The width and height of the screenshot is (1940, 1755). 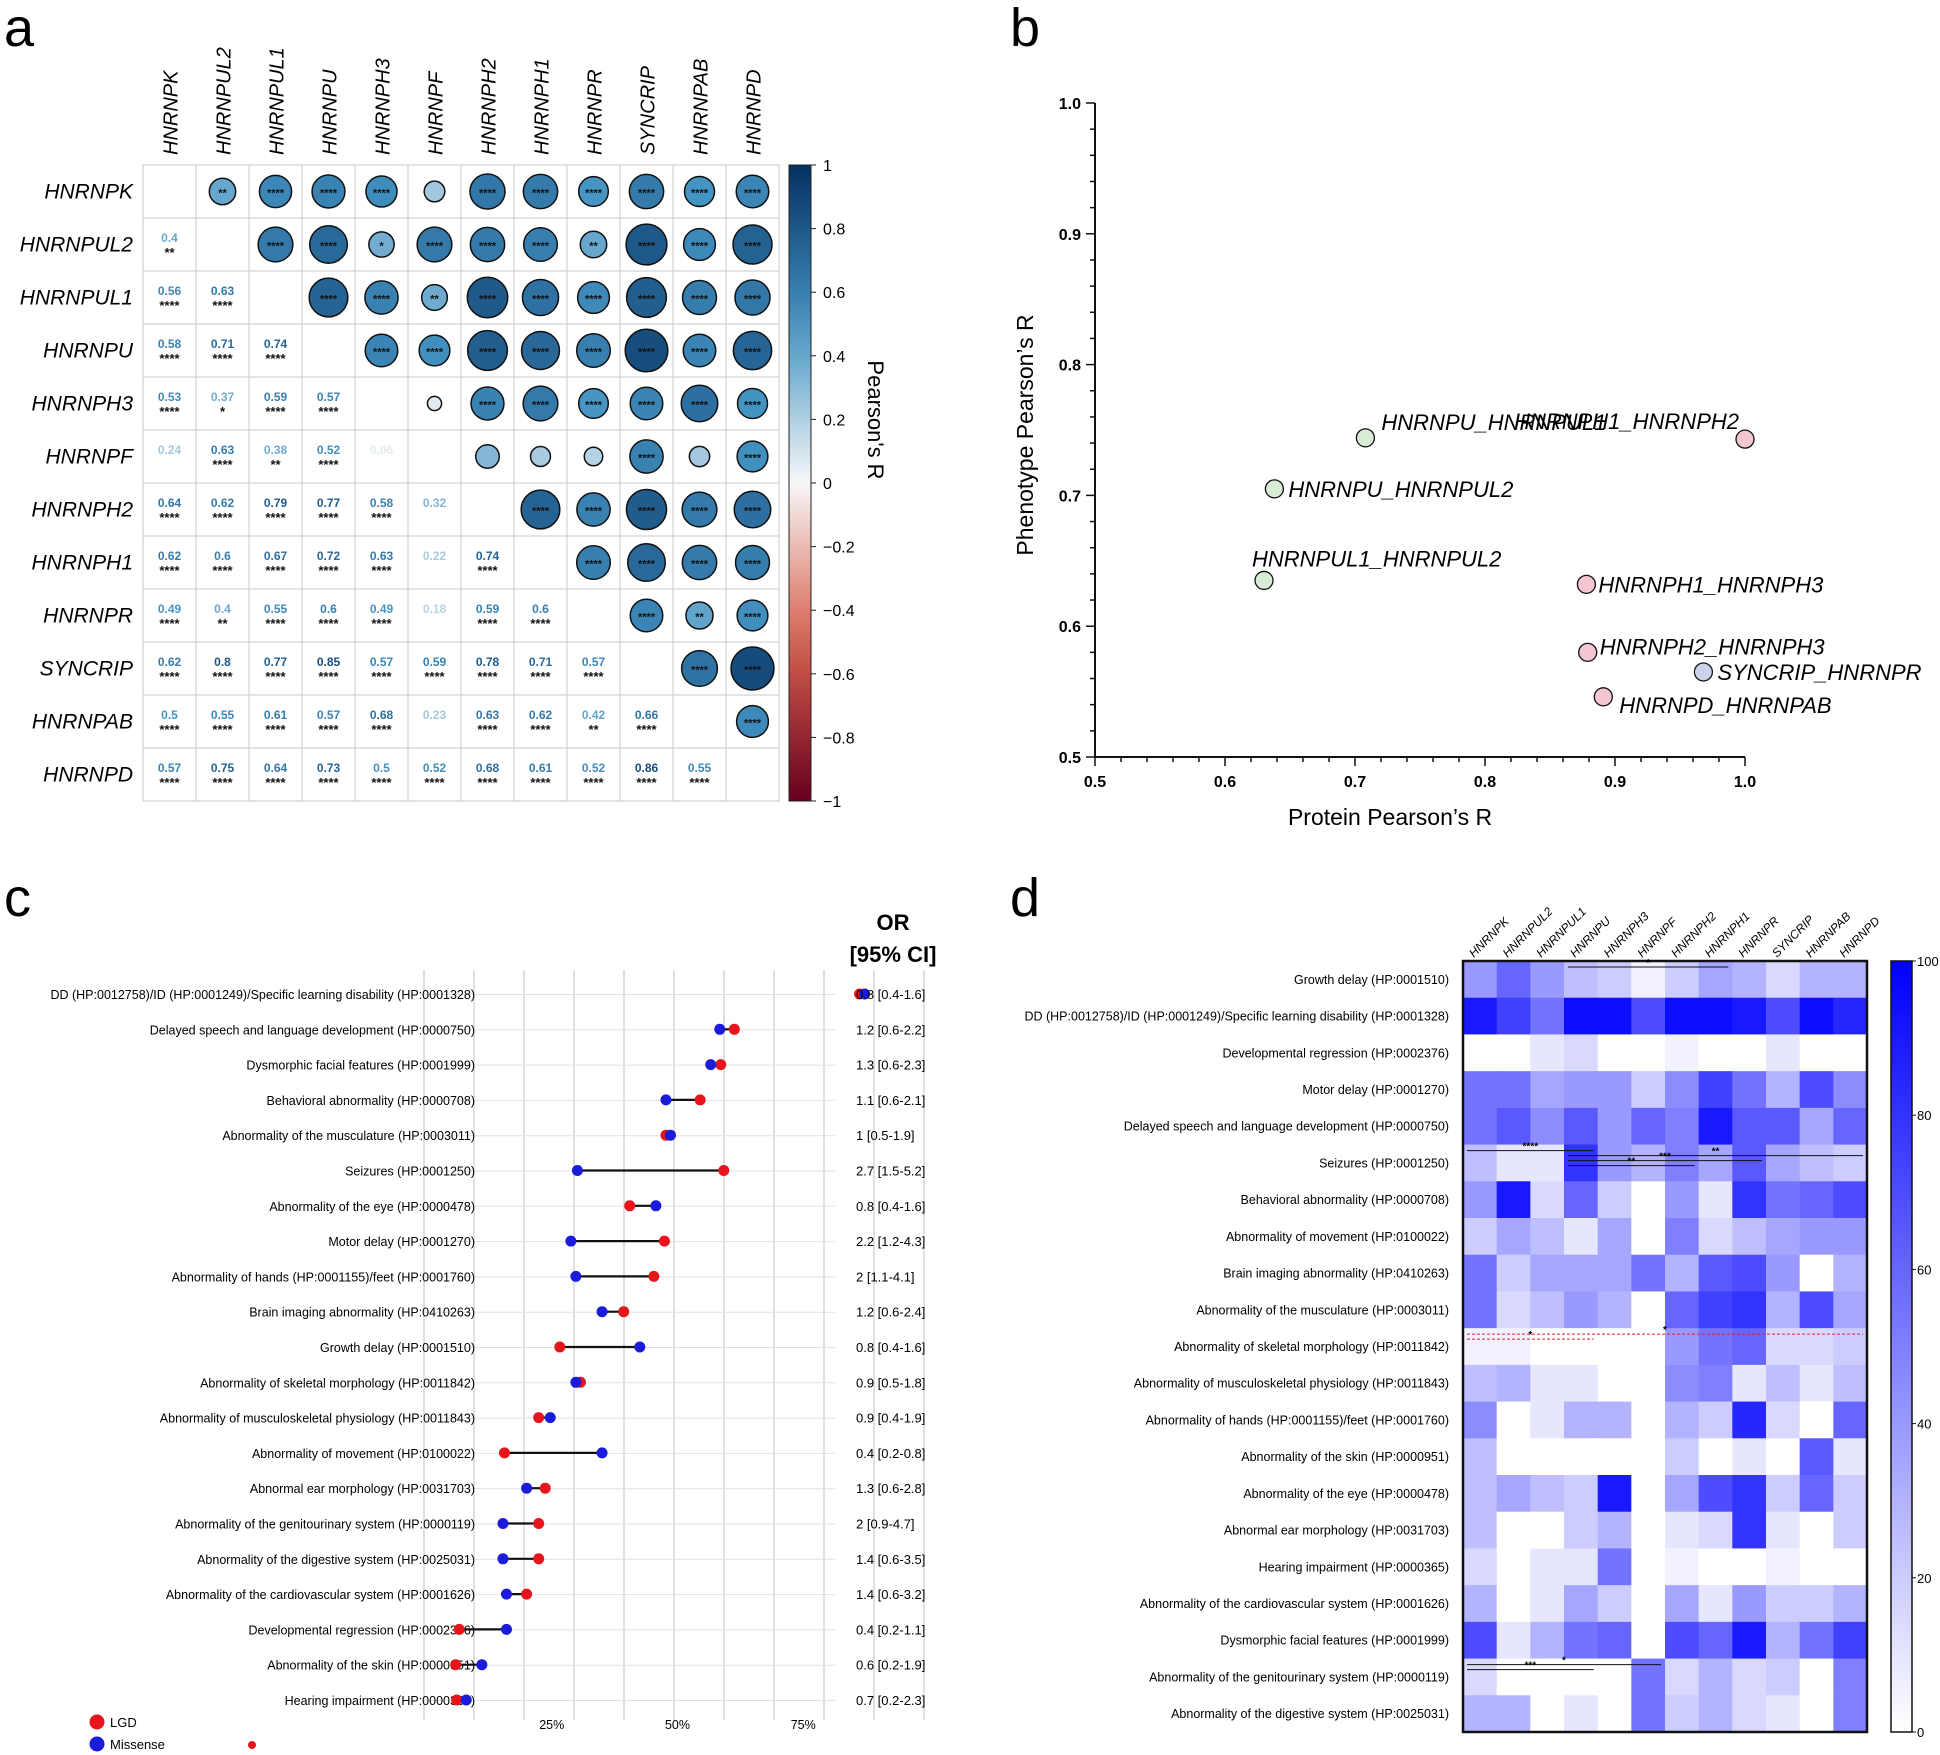 I want to click on point-label: HNRNPD_HNRNPAB, so click(x=1725, y=705).